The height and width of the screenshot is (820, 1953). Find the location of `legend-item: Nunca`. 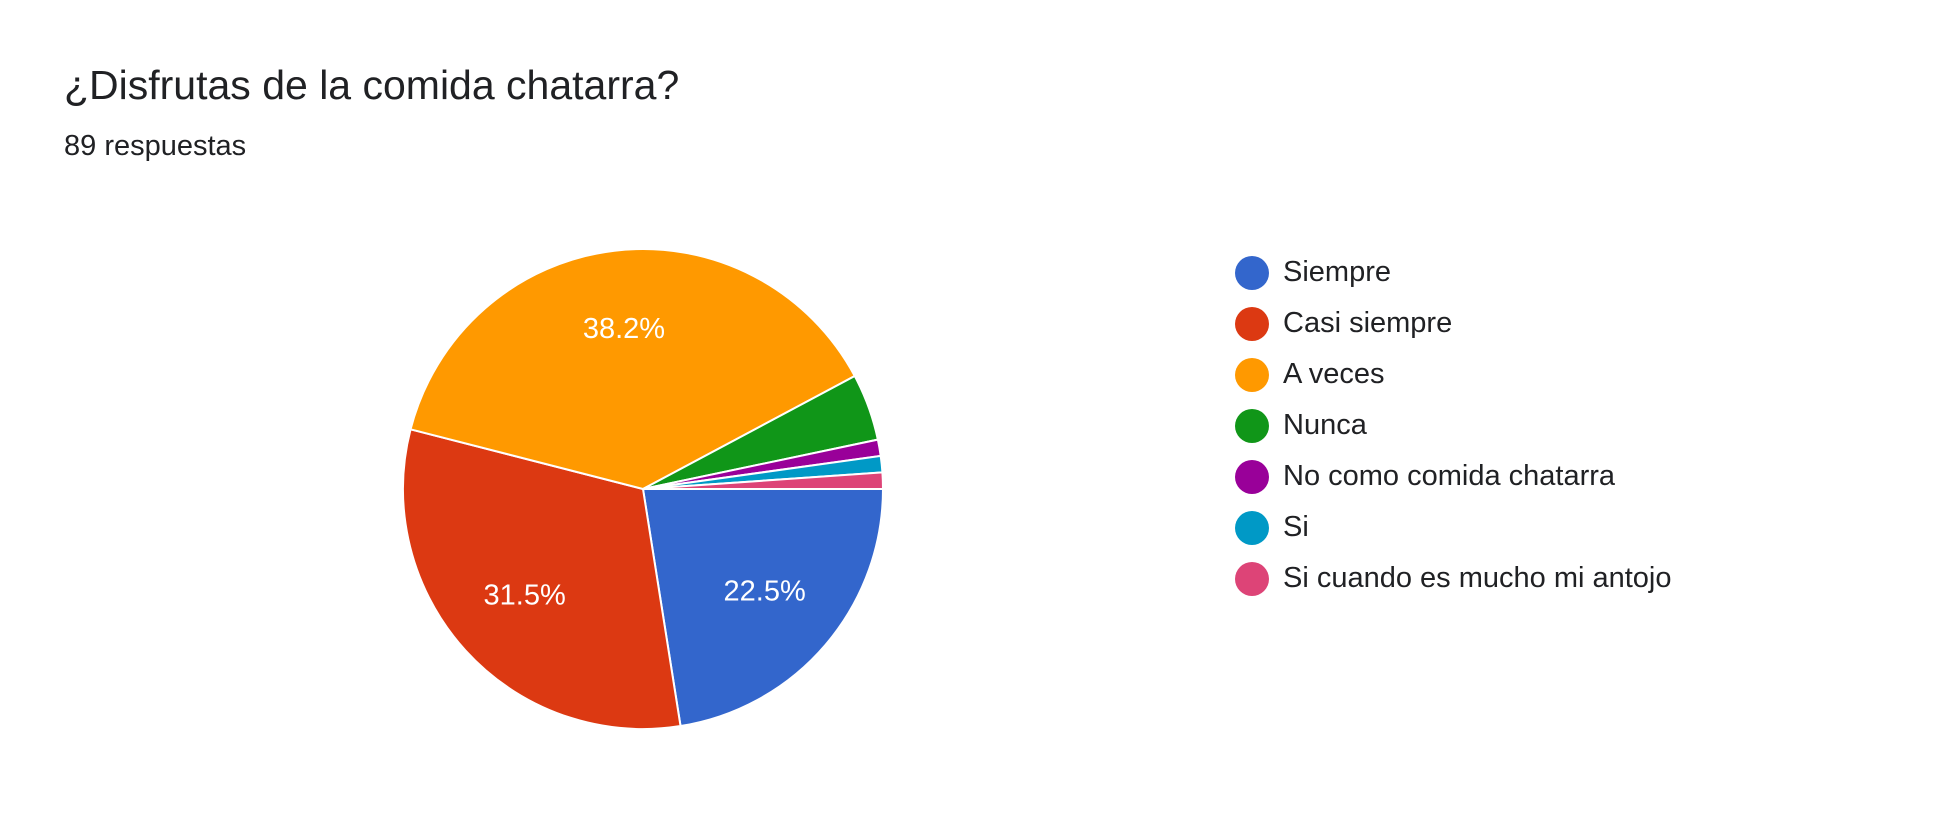

legend-item: Nunca is located at coordinates (1453, 425).